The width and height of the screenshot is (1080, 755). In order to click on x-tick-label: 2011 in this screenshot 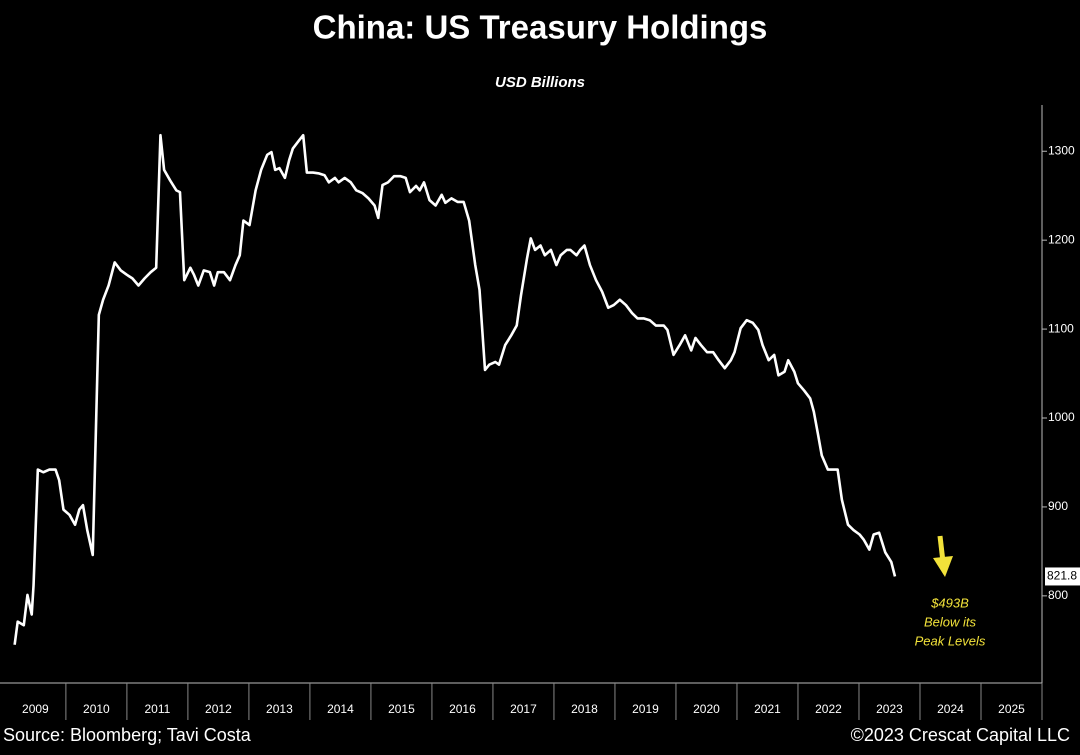, I will do `click(157, 709)`.